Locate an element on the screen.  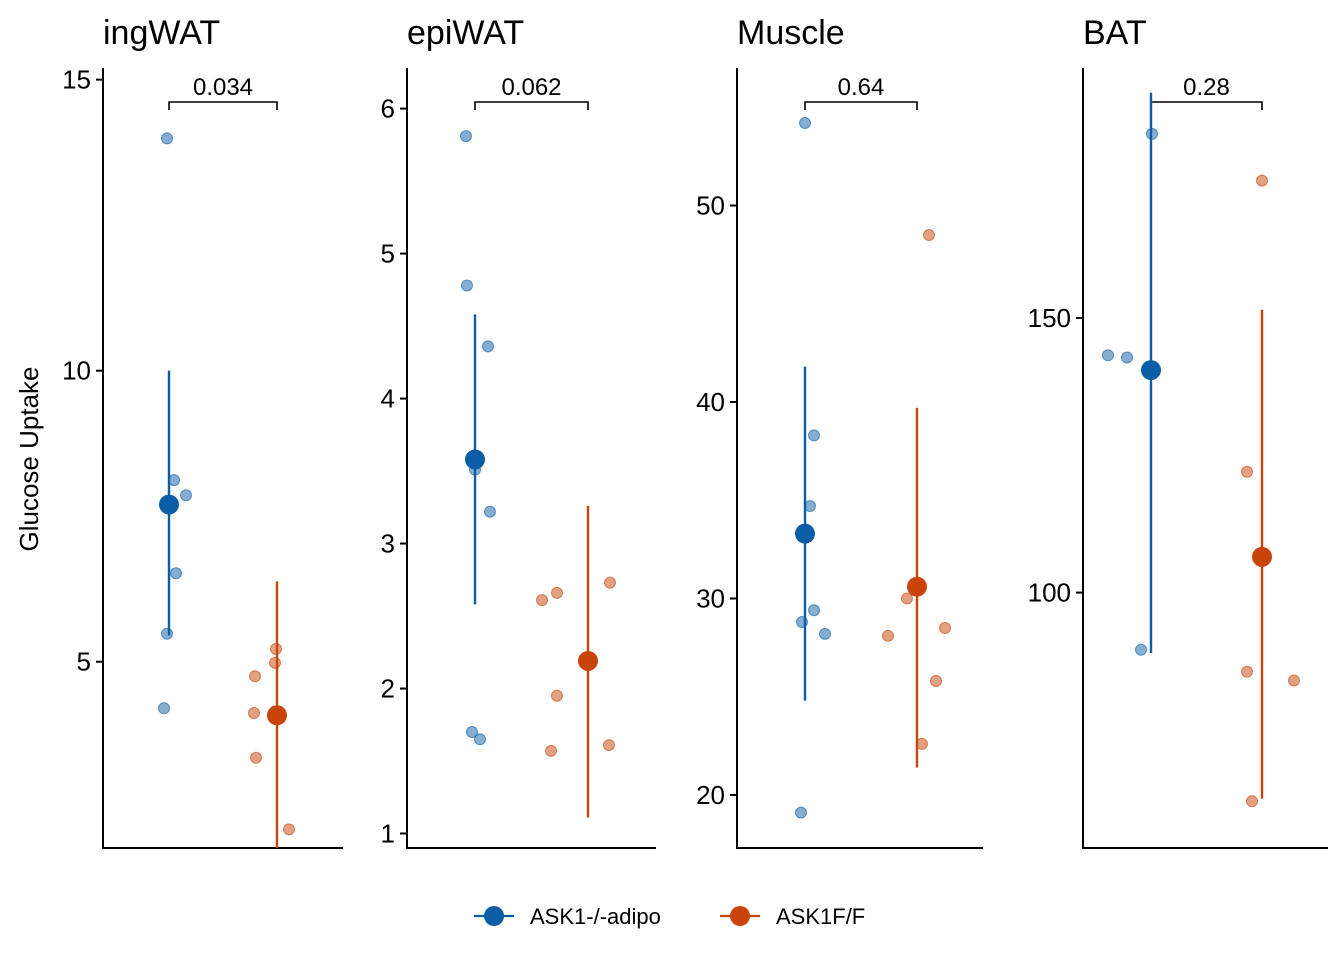
y-tick-label: 1 is located at coordinates (388, 834).